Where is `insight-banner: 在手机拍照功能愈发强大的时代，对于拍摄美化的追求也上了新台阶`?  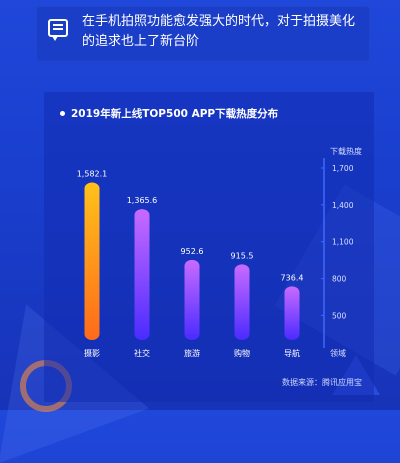 insight-banner: 在手机拍照功能愈发强大的时代，对于拍摄美化的追求也上了新台阶 is located at coordinates (203, 34).